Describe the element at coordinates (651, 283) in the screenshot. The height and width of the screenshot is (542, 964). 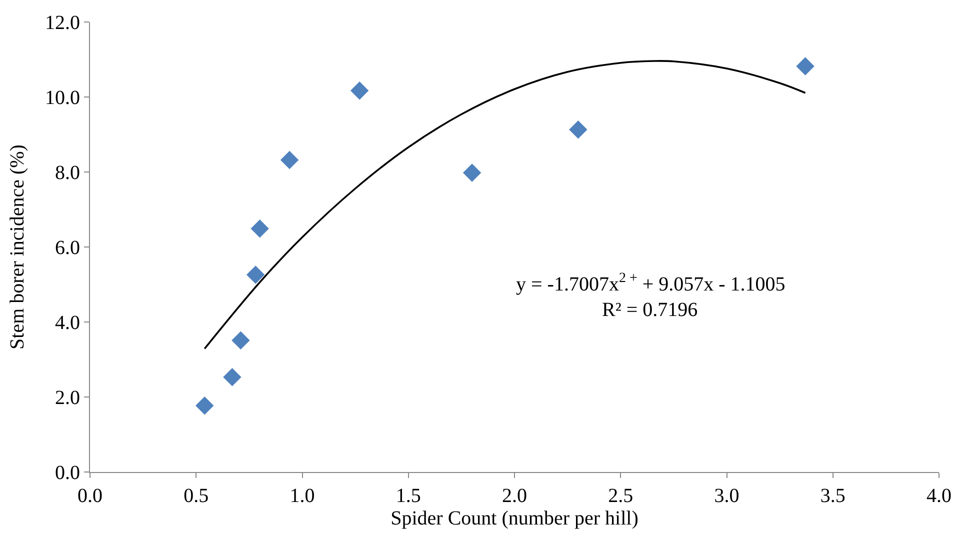
I see `annotation: y = -1.7007x$^{2 +}$ + 9.057x - 1.1005` at that location.